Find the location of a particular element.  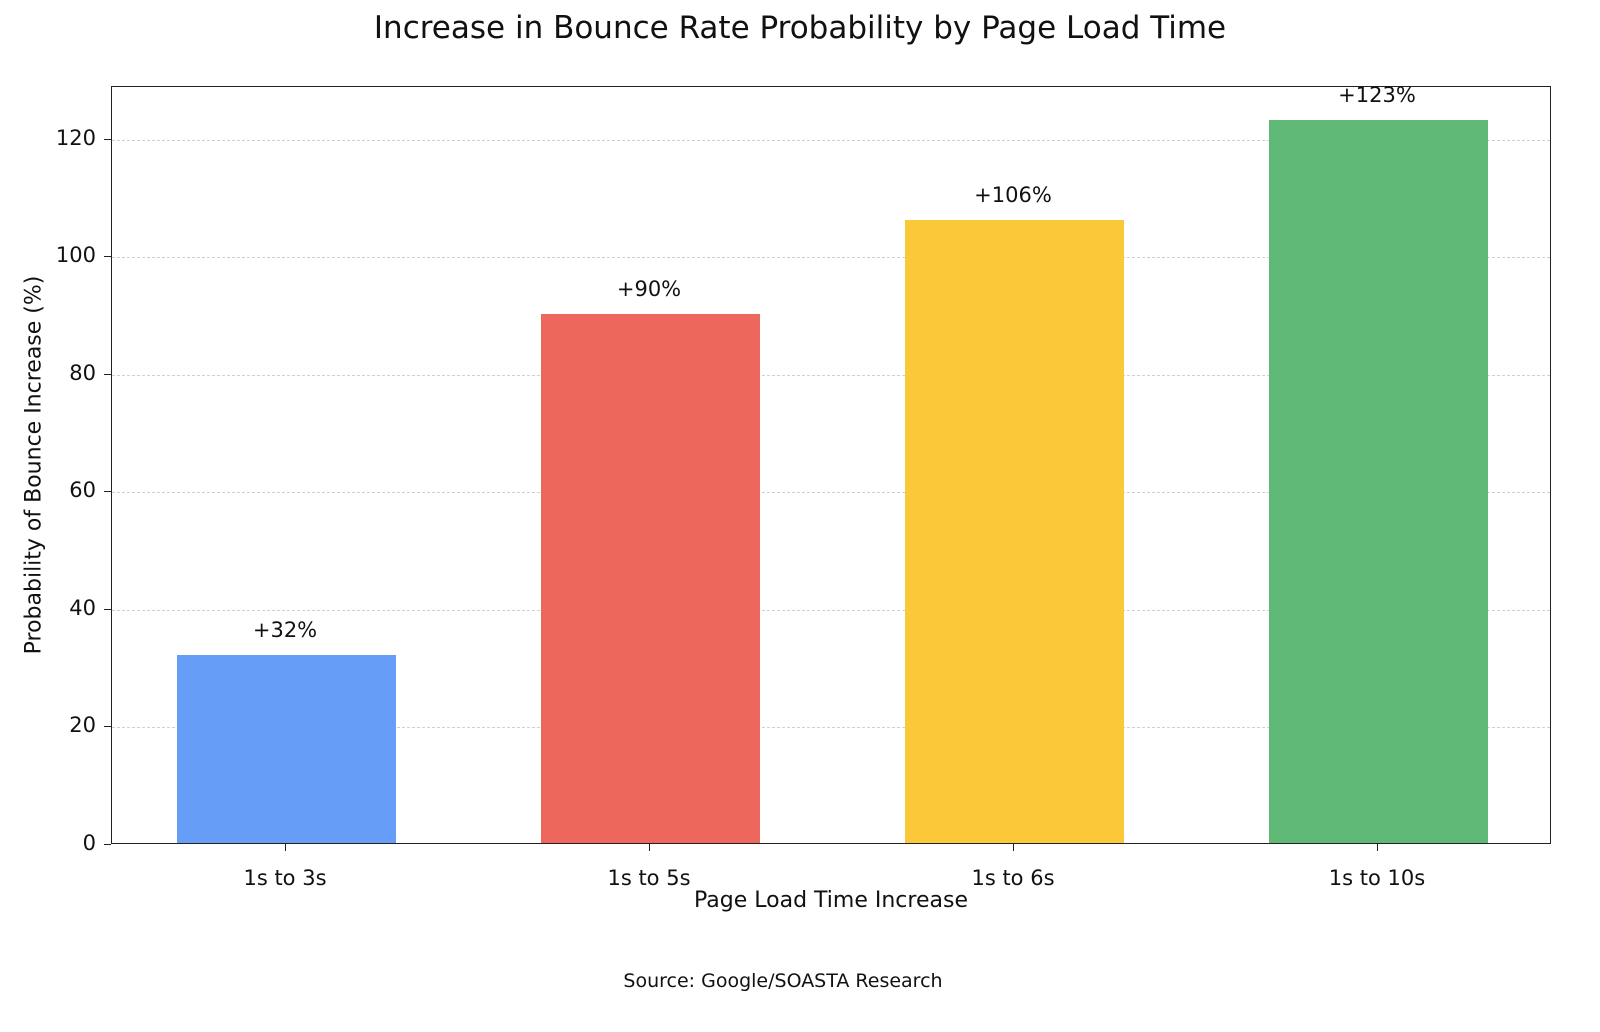

y-tick-label: 40 is located at coordinates (82, 607).